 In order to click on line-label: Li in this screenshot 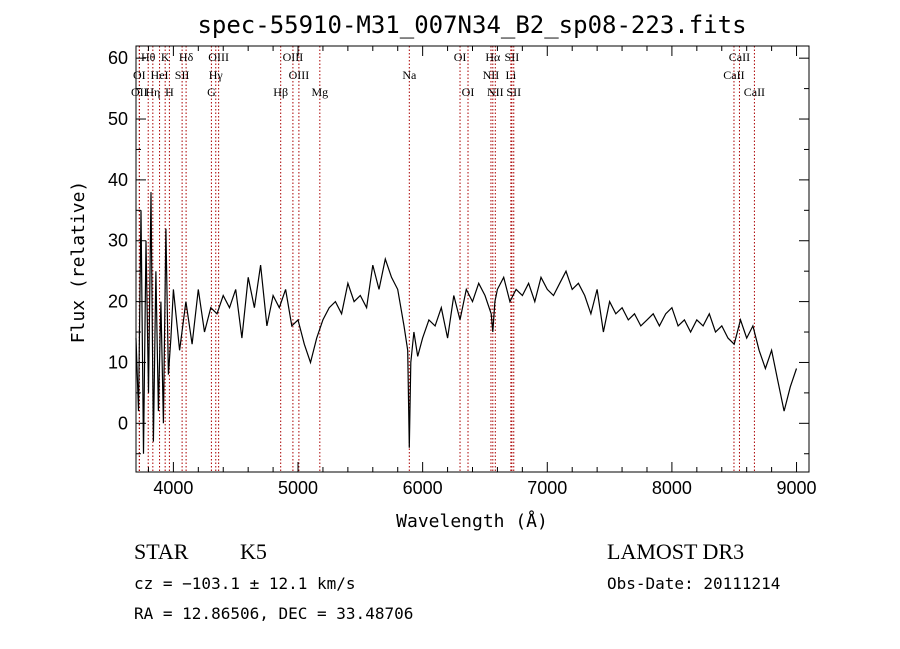, I will do `click(511, 75)`.